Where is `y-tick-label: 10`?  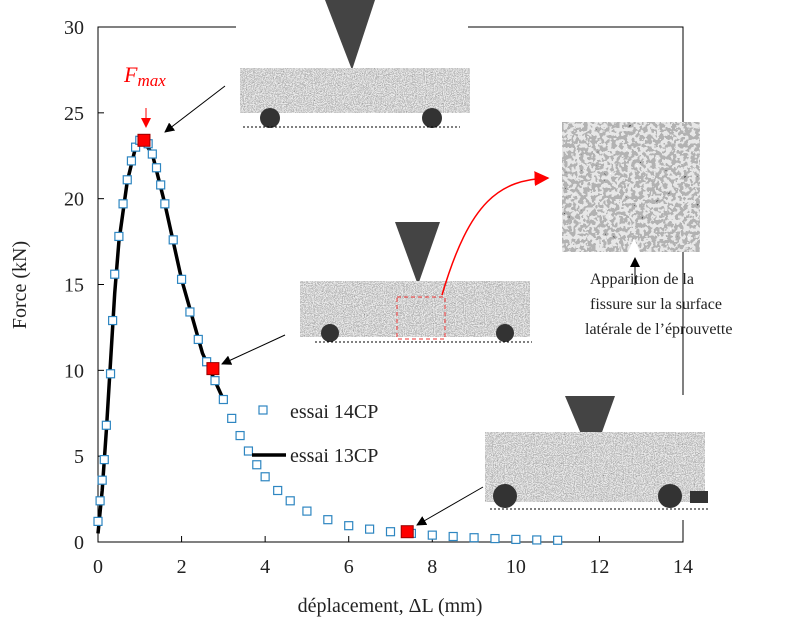
y-tick-label: 10 is located at coordinates (74, 371).